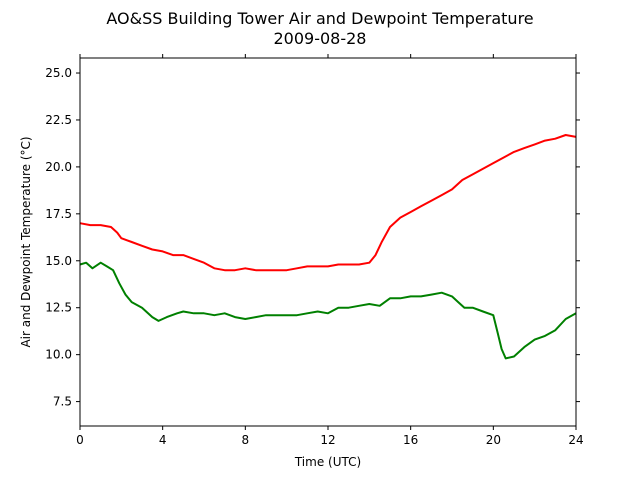 The image size is (640, 480). What do you see at coordinates (58, 261) in the screenshot?
I see `y-tick-label: 15.0` at bounding box center [58, 261].